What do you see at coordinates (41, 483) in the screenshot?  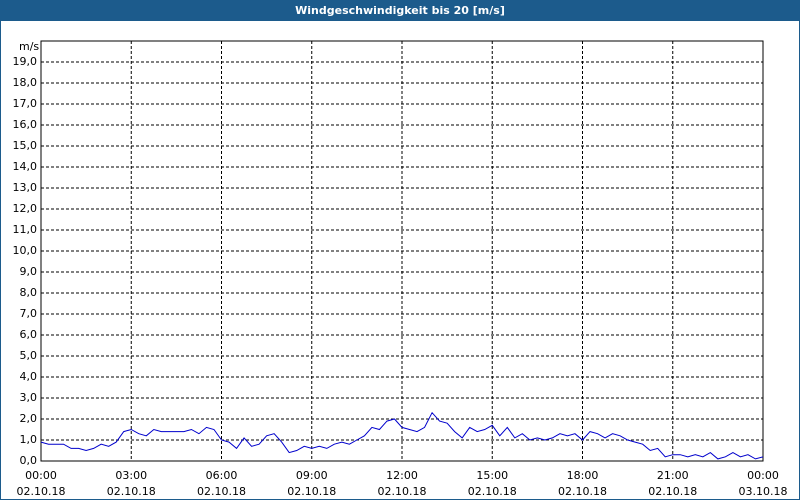 I see `x-tick-label: 00:00 02.10.18` at bounding box center [41, 483].